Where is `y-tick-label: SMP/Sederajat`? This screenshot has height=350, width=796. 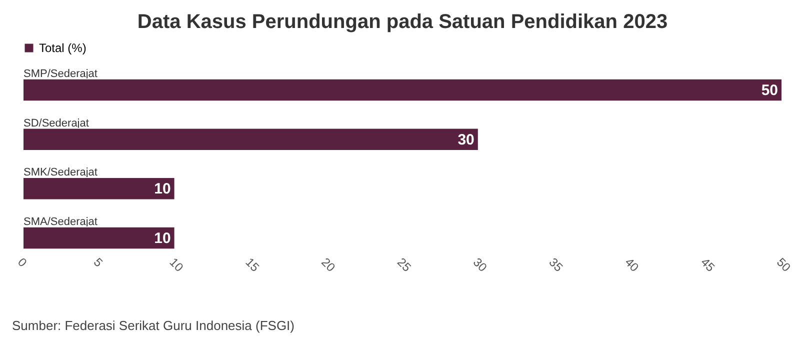
y-tick-label: SMP/Sederajat is located at coordinates (61, 74).